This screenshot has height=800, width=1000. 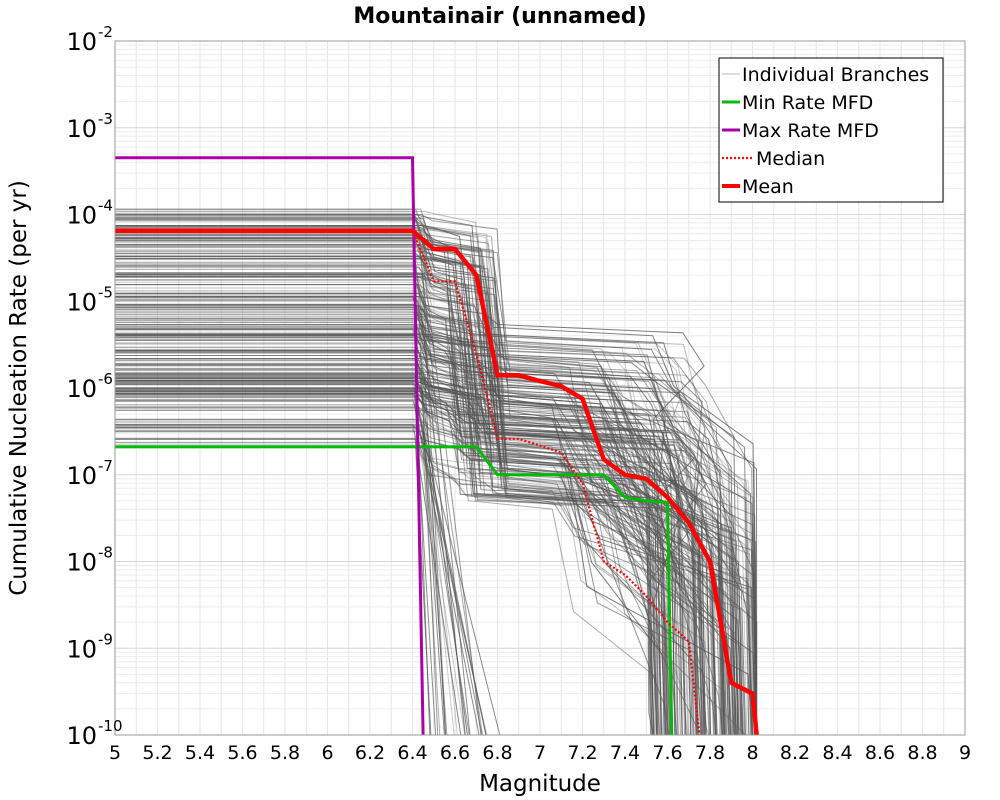 What do you see at coordinates (752, 753) in the screenshot?
I see `x-tick-label: 8` at bounding box center [752, 753].